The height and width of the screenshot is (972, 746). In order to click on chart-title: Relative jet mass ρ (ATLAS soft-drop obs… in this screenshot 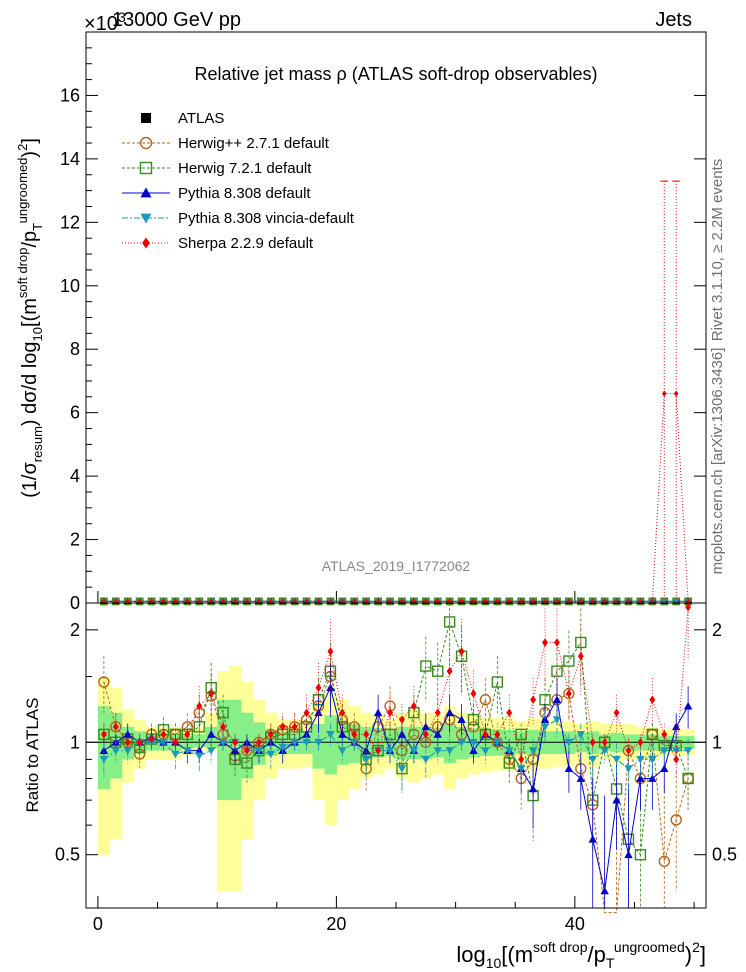, I will do `click(395, 74)`.